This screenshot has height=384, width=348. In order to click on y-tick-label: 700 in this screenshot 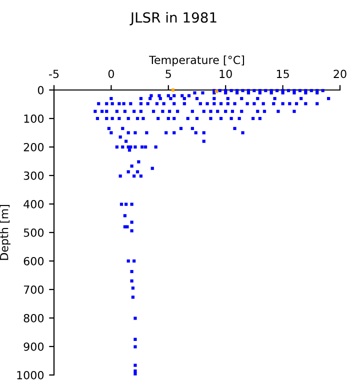, I will do `click(34, 289)`.